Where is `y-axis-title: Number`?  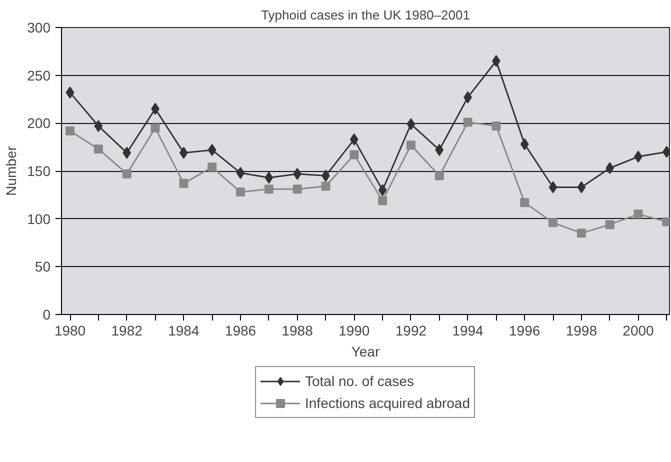 y-axis-title: Number is located at coordinates (11, 171).